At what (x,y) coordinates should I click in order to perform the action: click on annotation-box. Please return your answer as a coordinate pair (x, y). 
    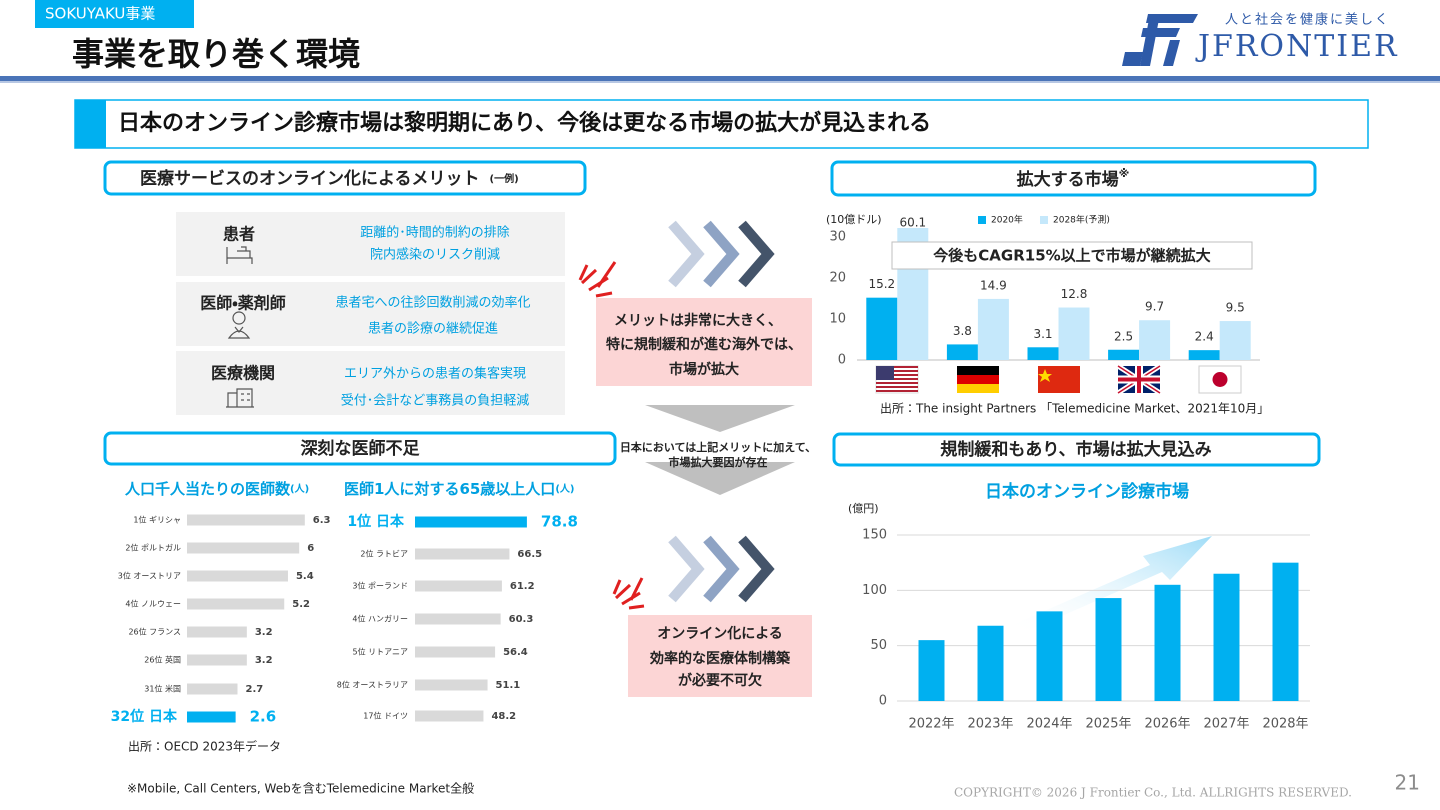
    Looking at the image, I should click on (1072, 255).